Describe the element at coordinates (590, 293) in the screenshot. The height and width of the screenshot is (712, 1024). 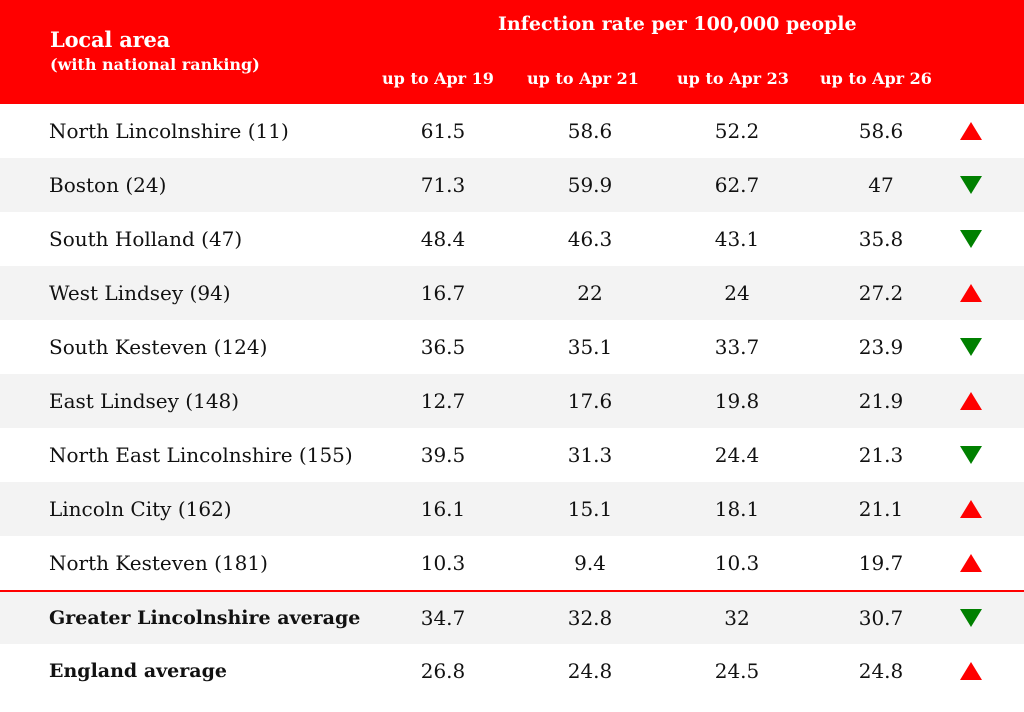
I see `rate-value: 22` at that location.